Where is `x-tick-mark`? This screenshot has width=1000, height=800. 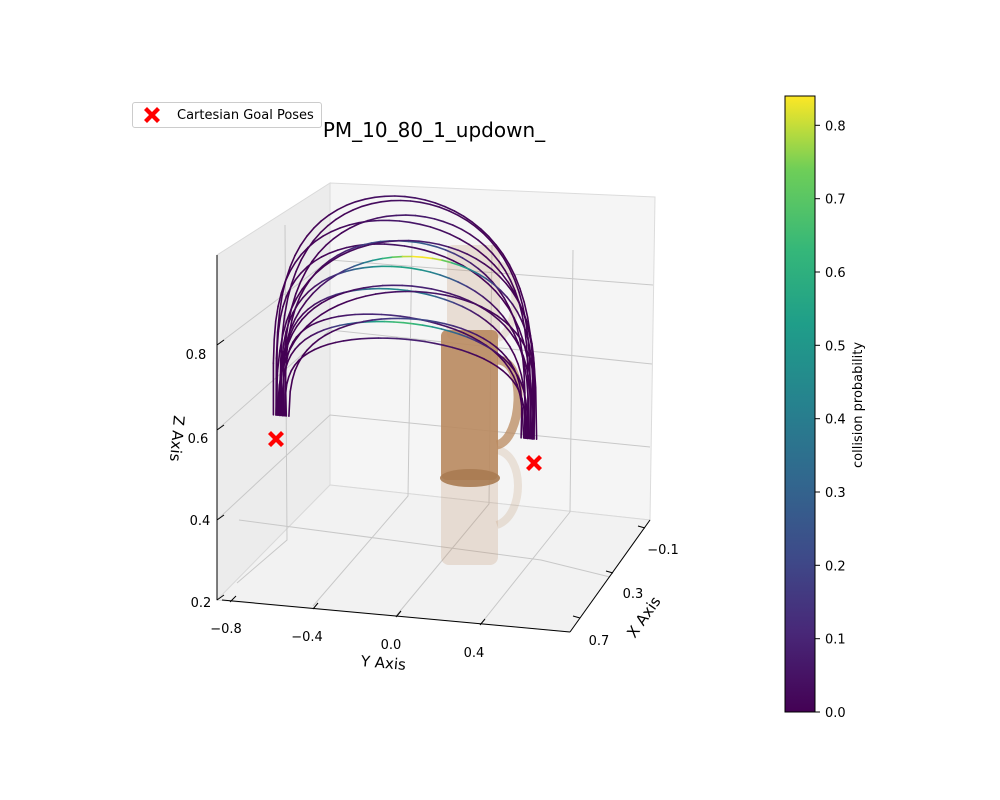 x-tick-mark is located at coordinates (576, 617).